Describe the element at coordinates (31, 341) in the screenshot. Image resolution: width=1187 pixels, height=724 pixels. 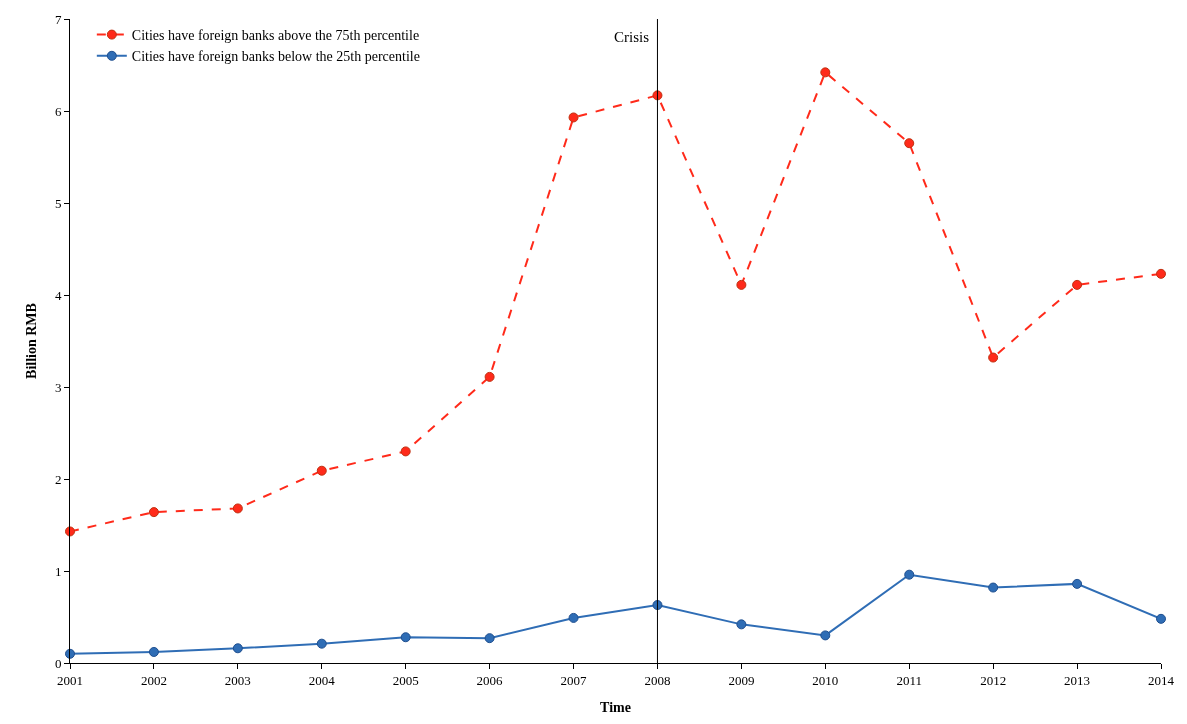
I see `y-axis-title: Billion RMB` at that location.